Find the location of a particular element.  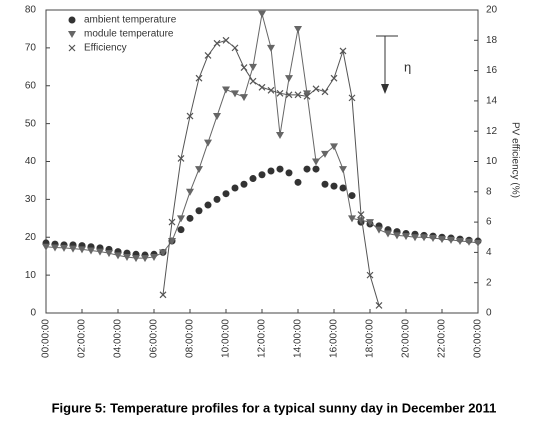

y-tick-label: 10 is located at coordinates (31, 275).